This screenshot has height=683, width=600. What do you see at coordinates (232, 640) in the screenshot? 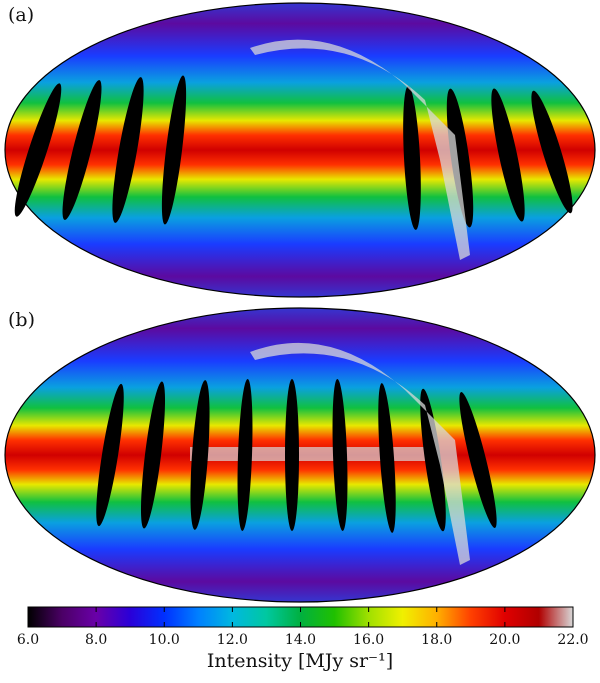
I see `tick-label: 12.0` at bounding box center [232, 640].